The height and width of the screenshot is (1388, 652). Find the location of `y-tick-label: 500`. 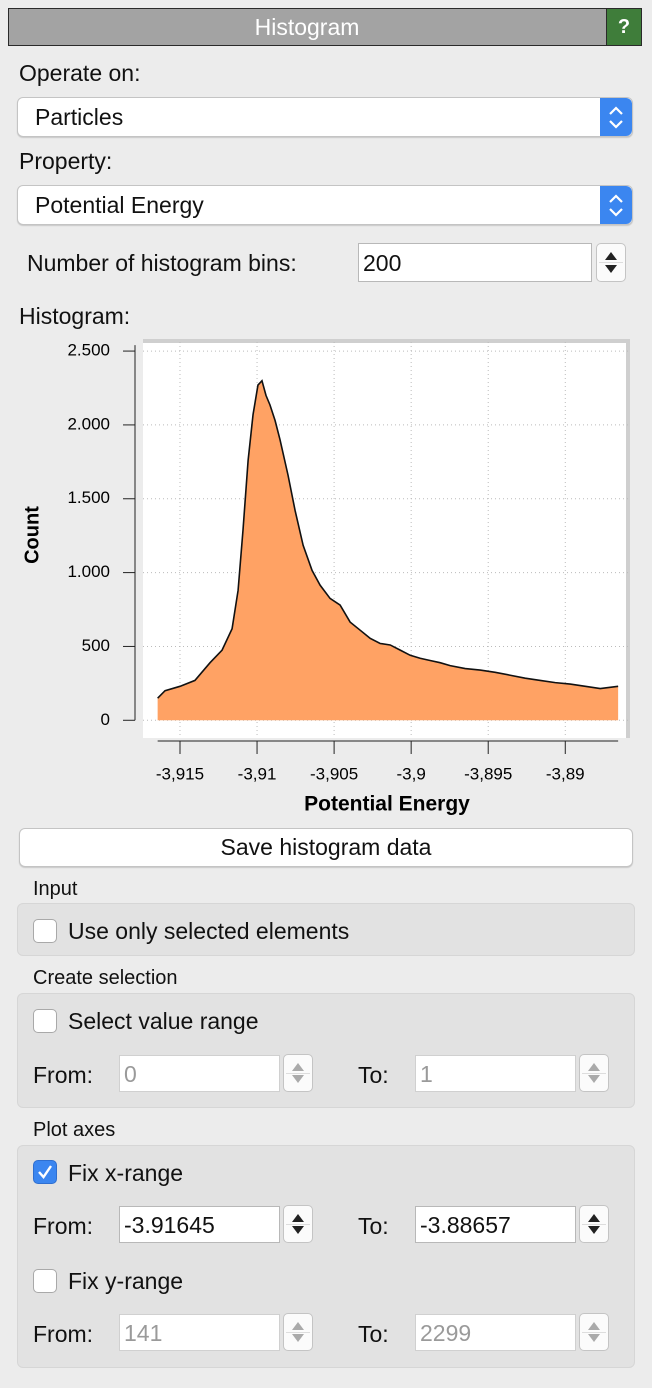

y-tick-label: 500 is located at coordinates (96, 645).